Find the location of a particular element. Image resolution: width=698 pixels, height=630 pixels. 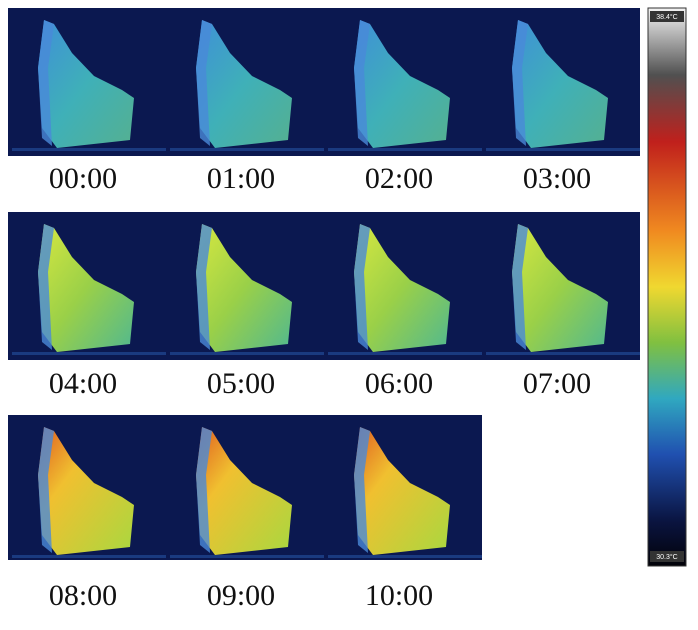

colorbar-min-box is located at coordinates (667, 556).